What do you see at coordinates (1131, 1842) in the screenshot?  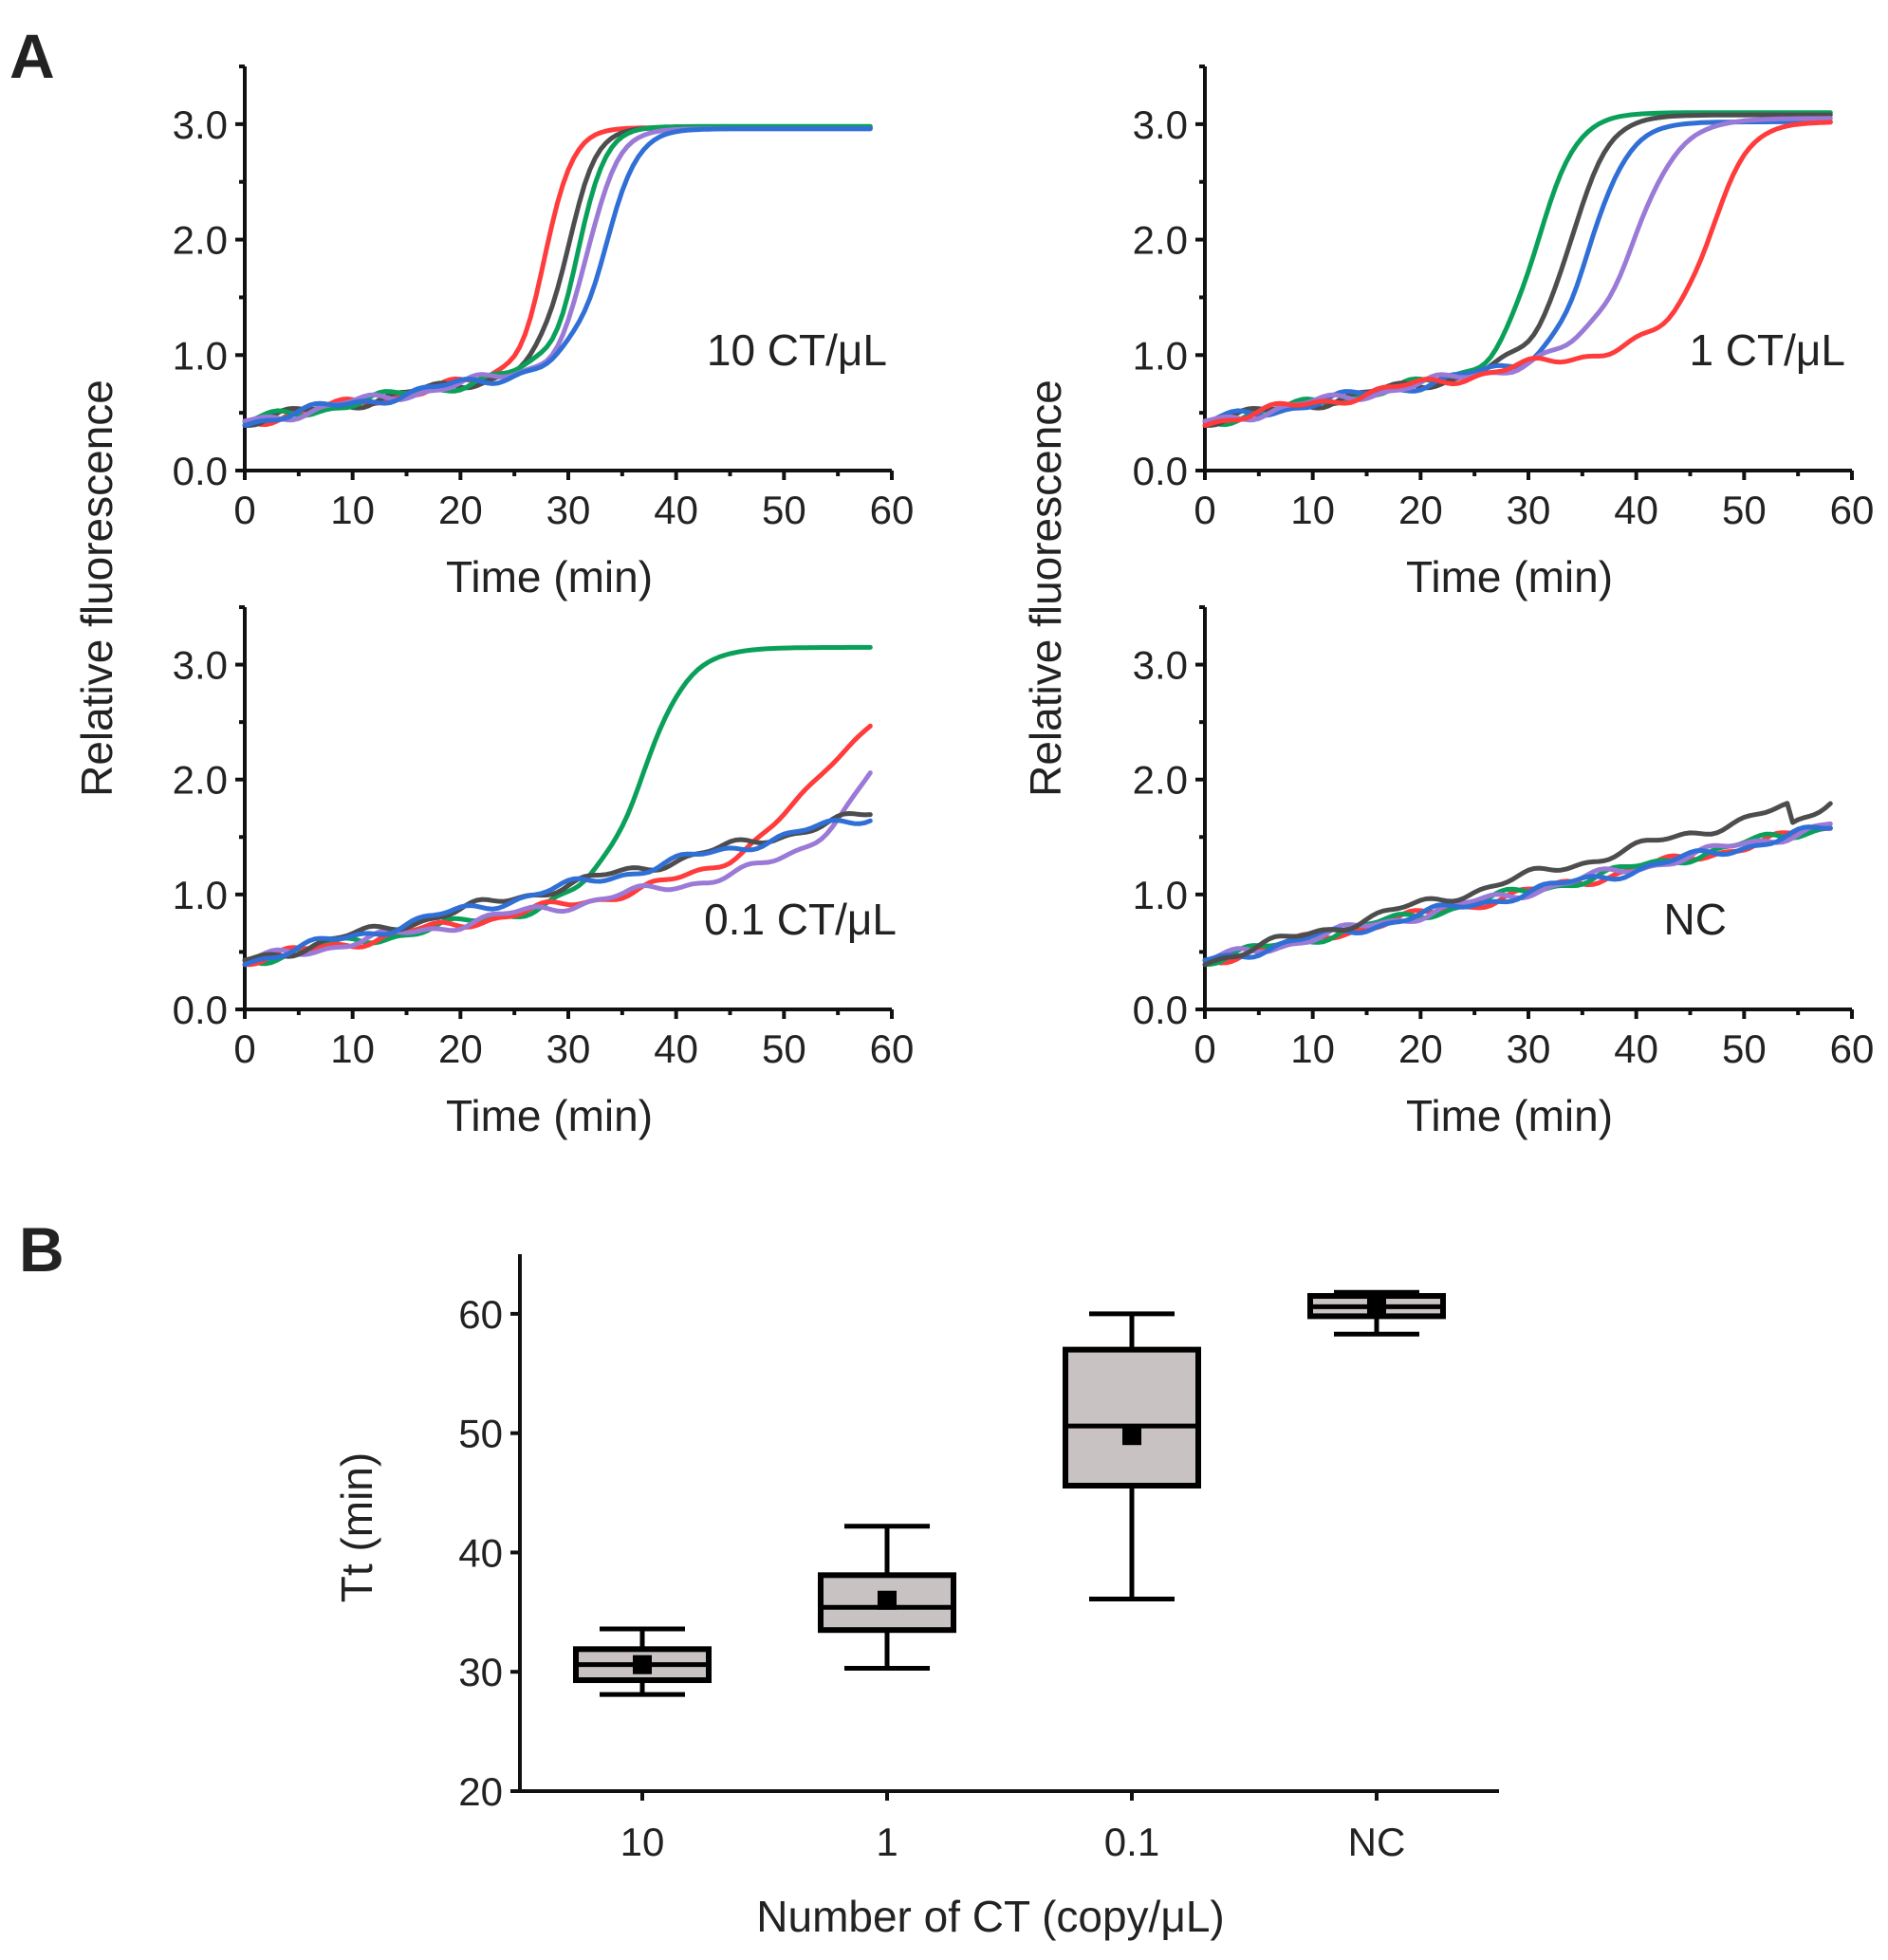 I see `x-tick-label: 0.1` at bounding box center [1131, 1842].